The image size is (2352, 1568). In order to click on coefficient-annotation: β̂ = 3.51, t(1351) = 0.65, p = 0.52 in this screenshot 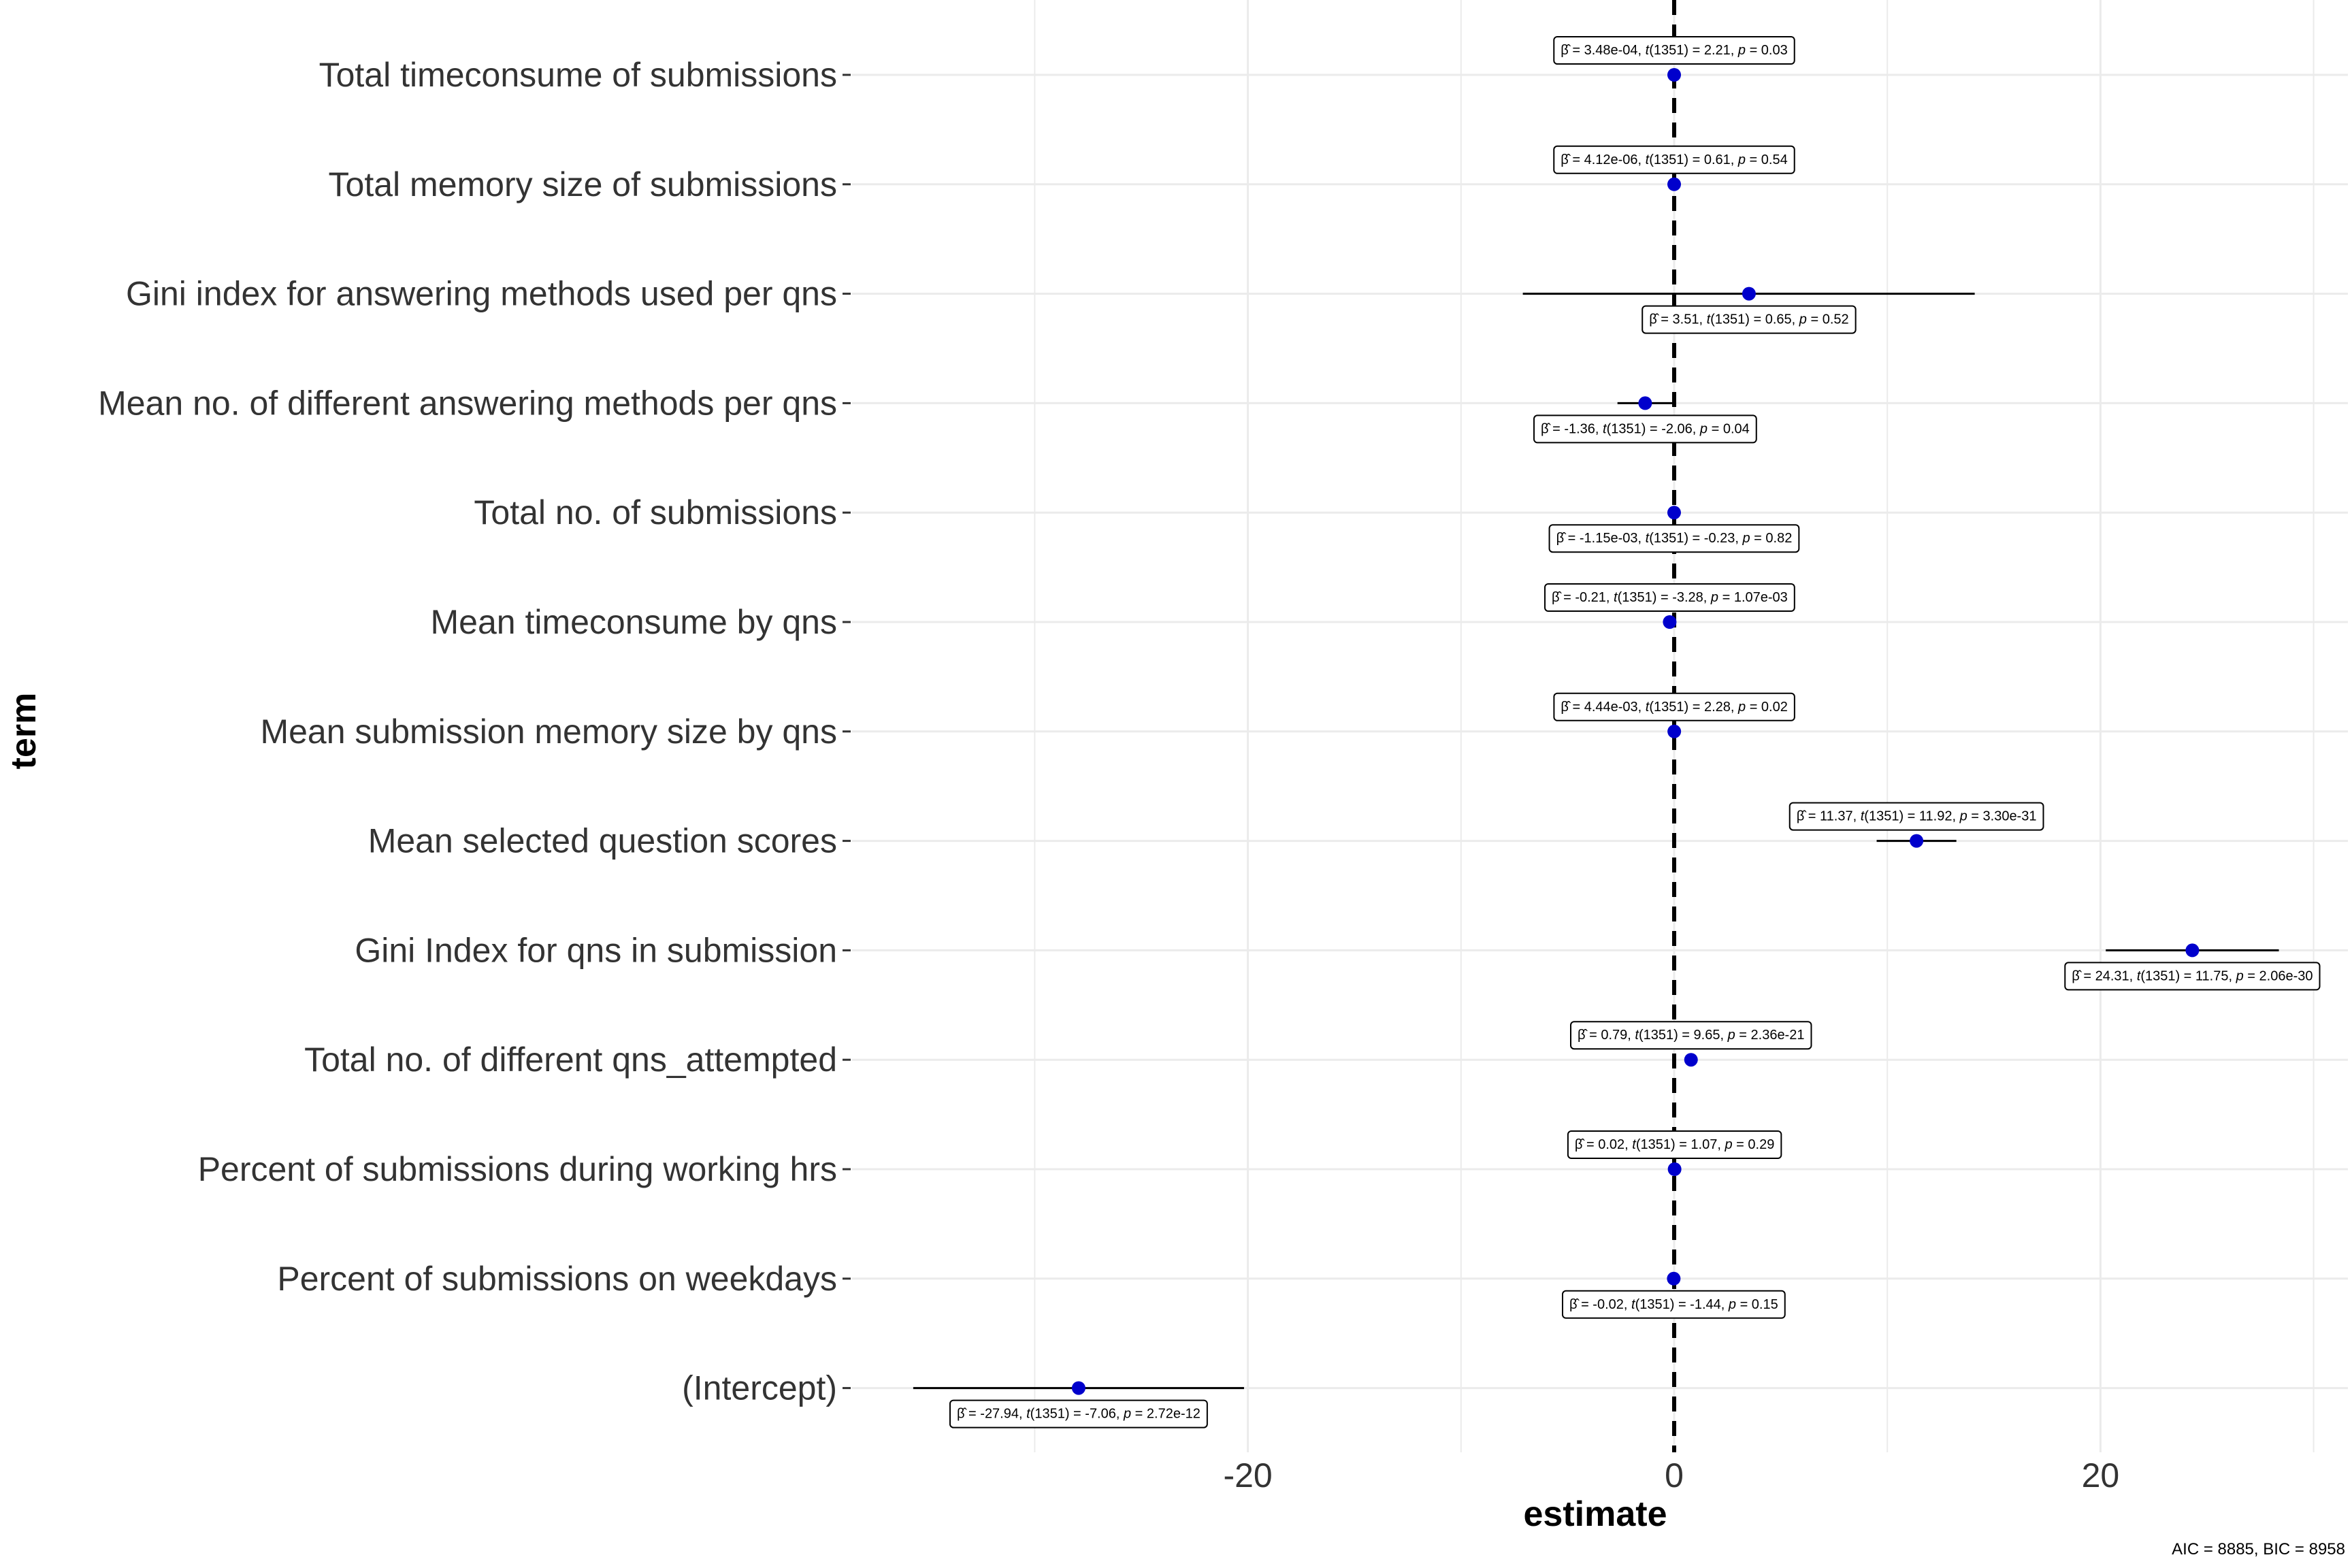, I will do `click(1750, 319)`.